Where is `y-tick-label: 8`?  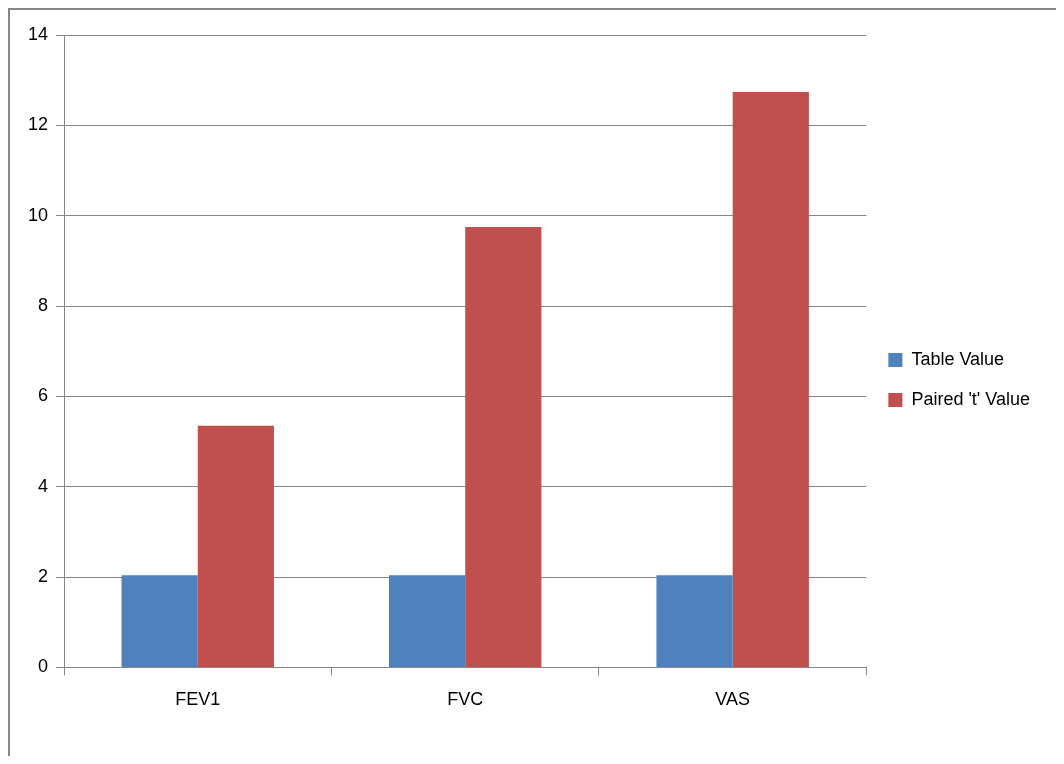
y-tick-label: 8 is located at coordinates (43, 305).